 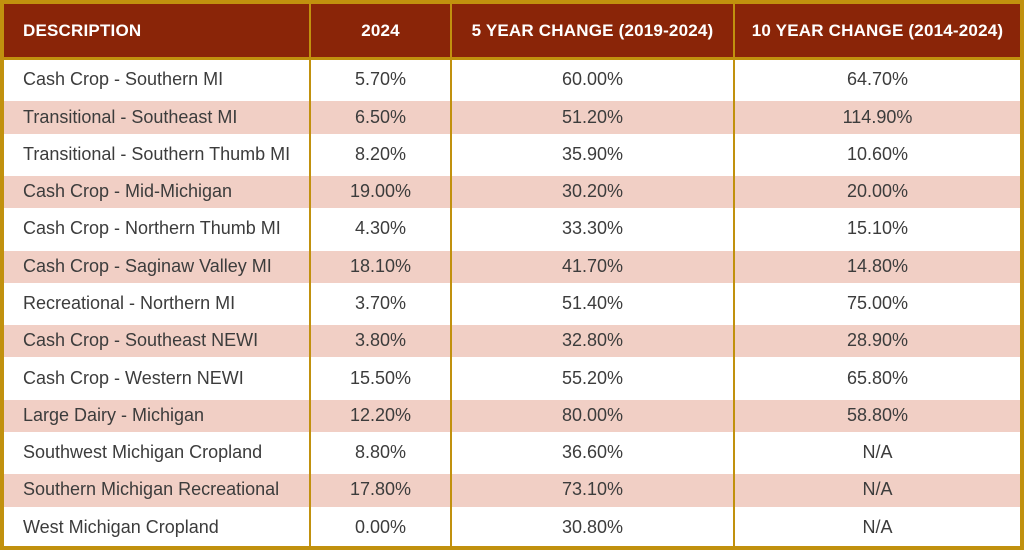 I want to click on cell-description: Cash Crop - Western NEWI, so click(x=157, y=378).